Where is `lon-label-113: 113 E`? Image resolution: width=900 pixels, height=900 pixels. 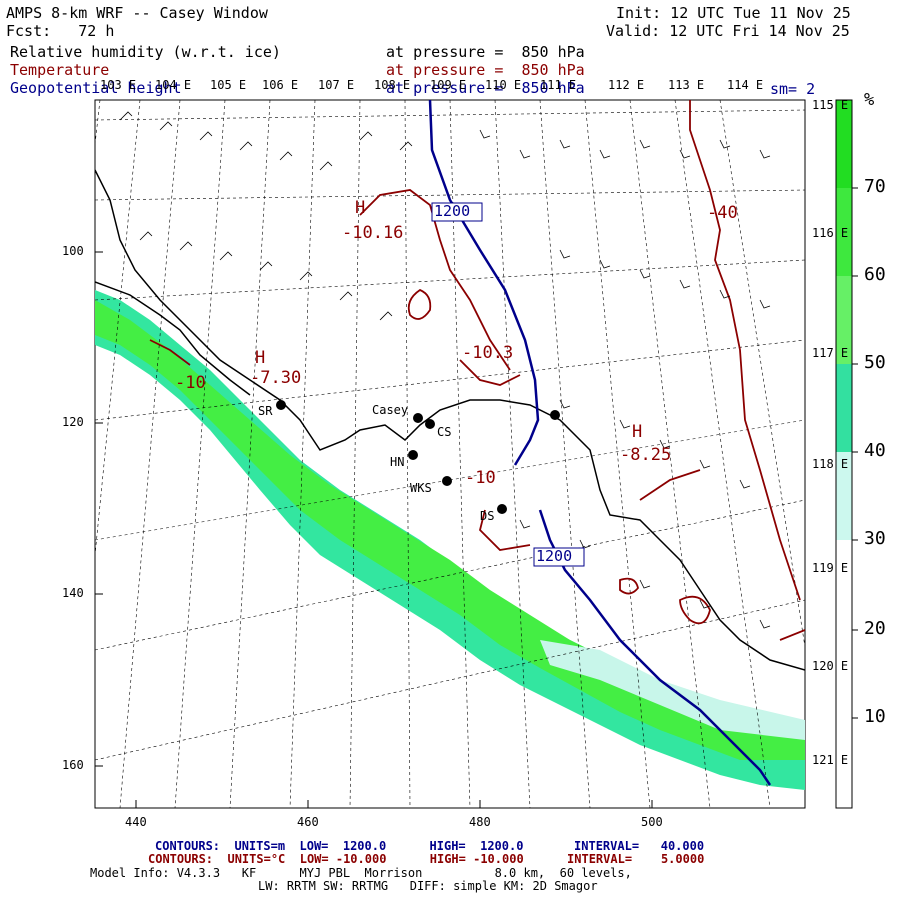 lon-label-113: 113 E is located at coordinates (686, 85).